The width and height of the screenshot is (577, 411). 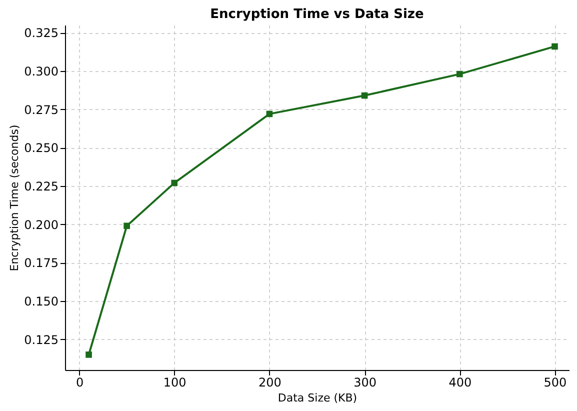 I want to click on x-tick-label: 200, so click(x=270, y=383).